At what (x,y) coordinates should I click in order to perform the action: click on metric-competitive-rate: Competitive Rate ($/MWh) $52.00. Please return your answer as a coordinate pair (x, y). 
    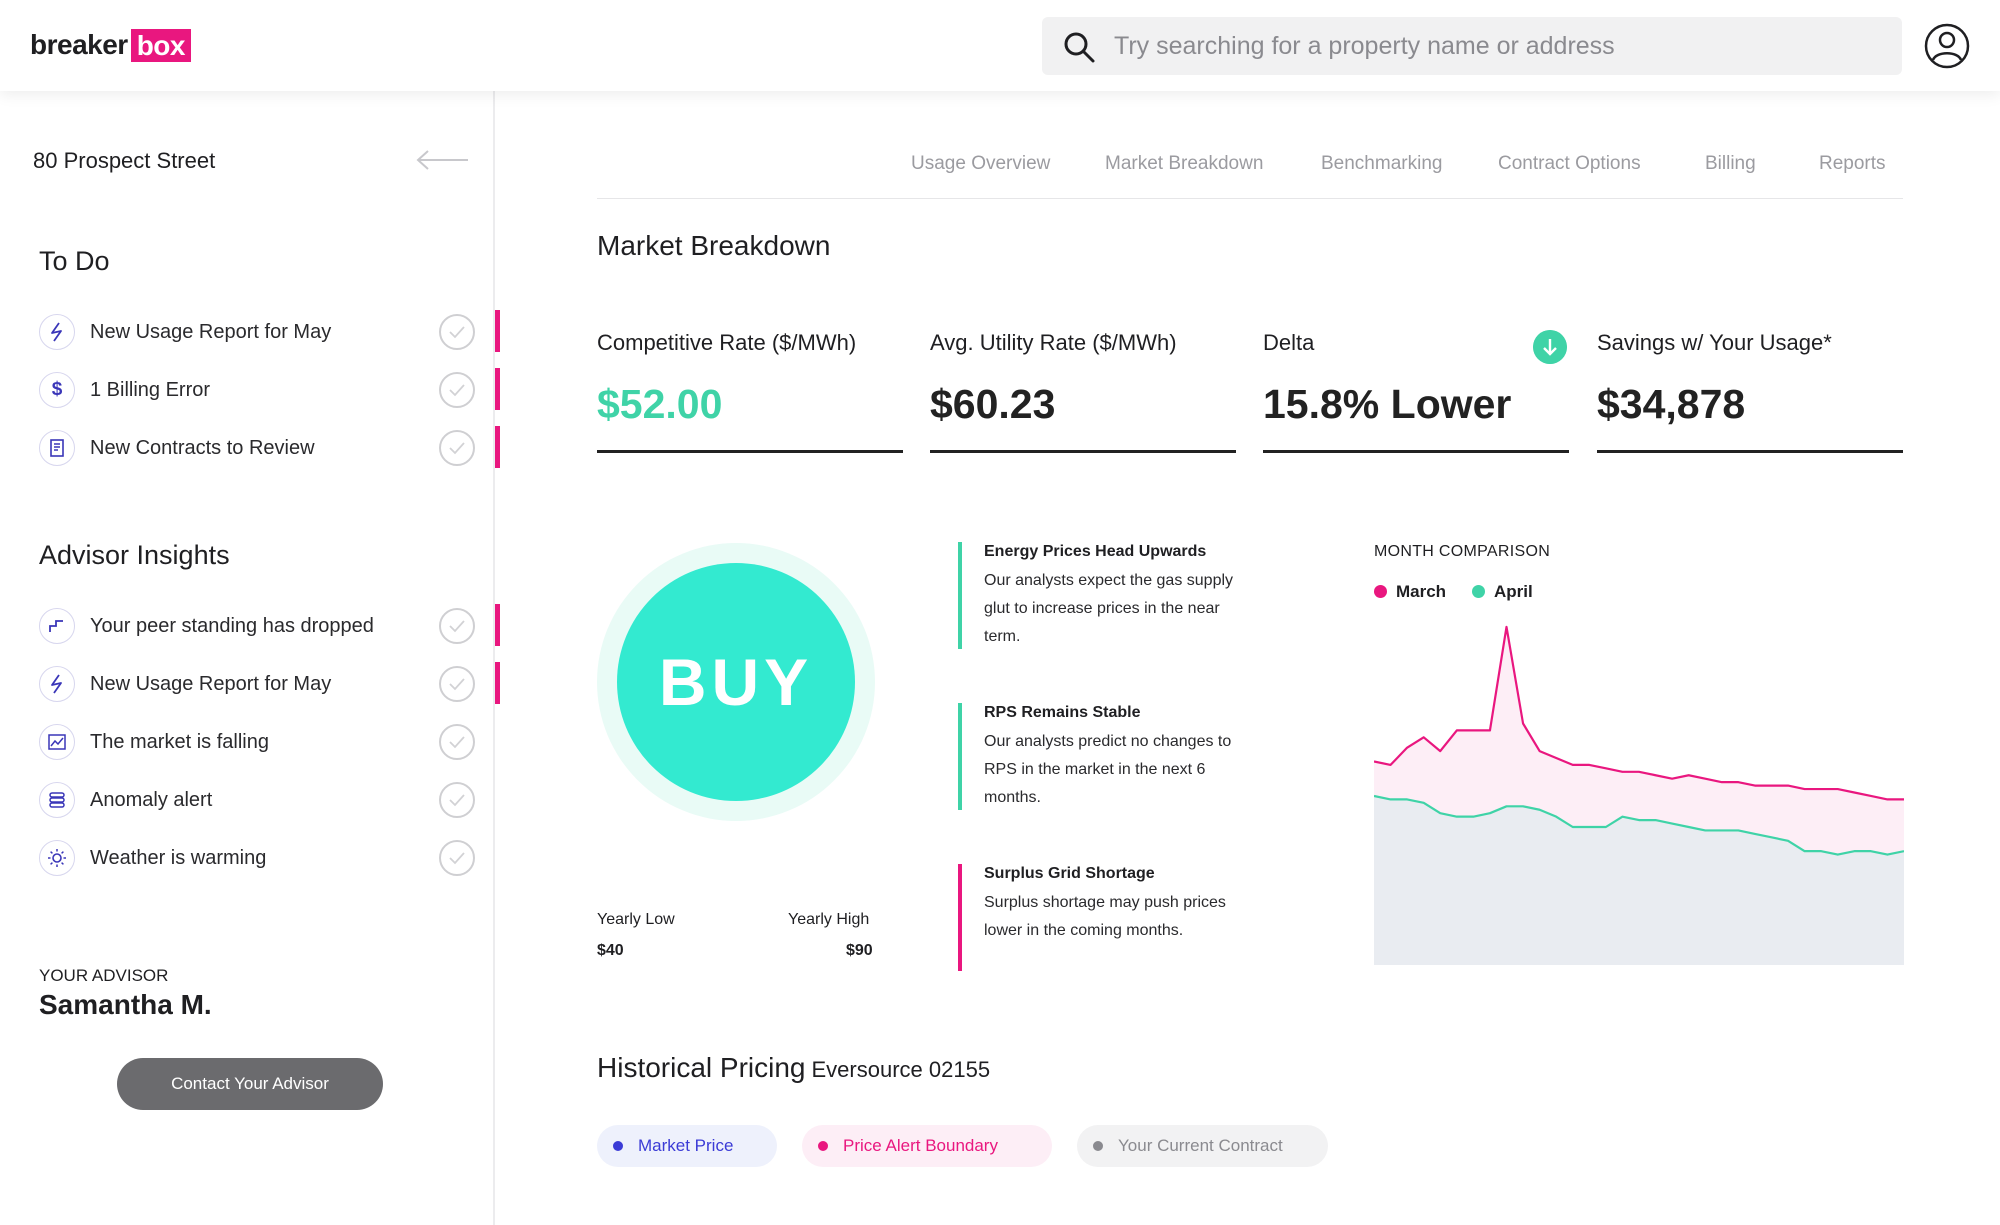
    Looking at the image, I should click on (750, 391).